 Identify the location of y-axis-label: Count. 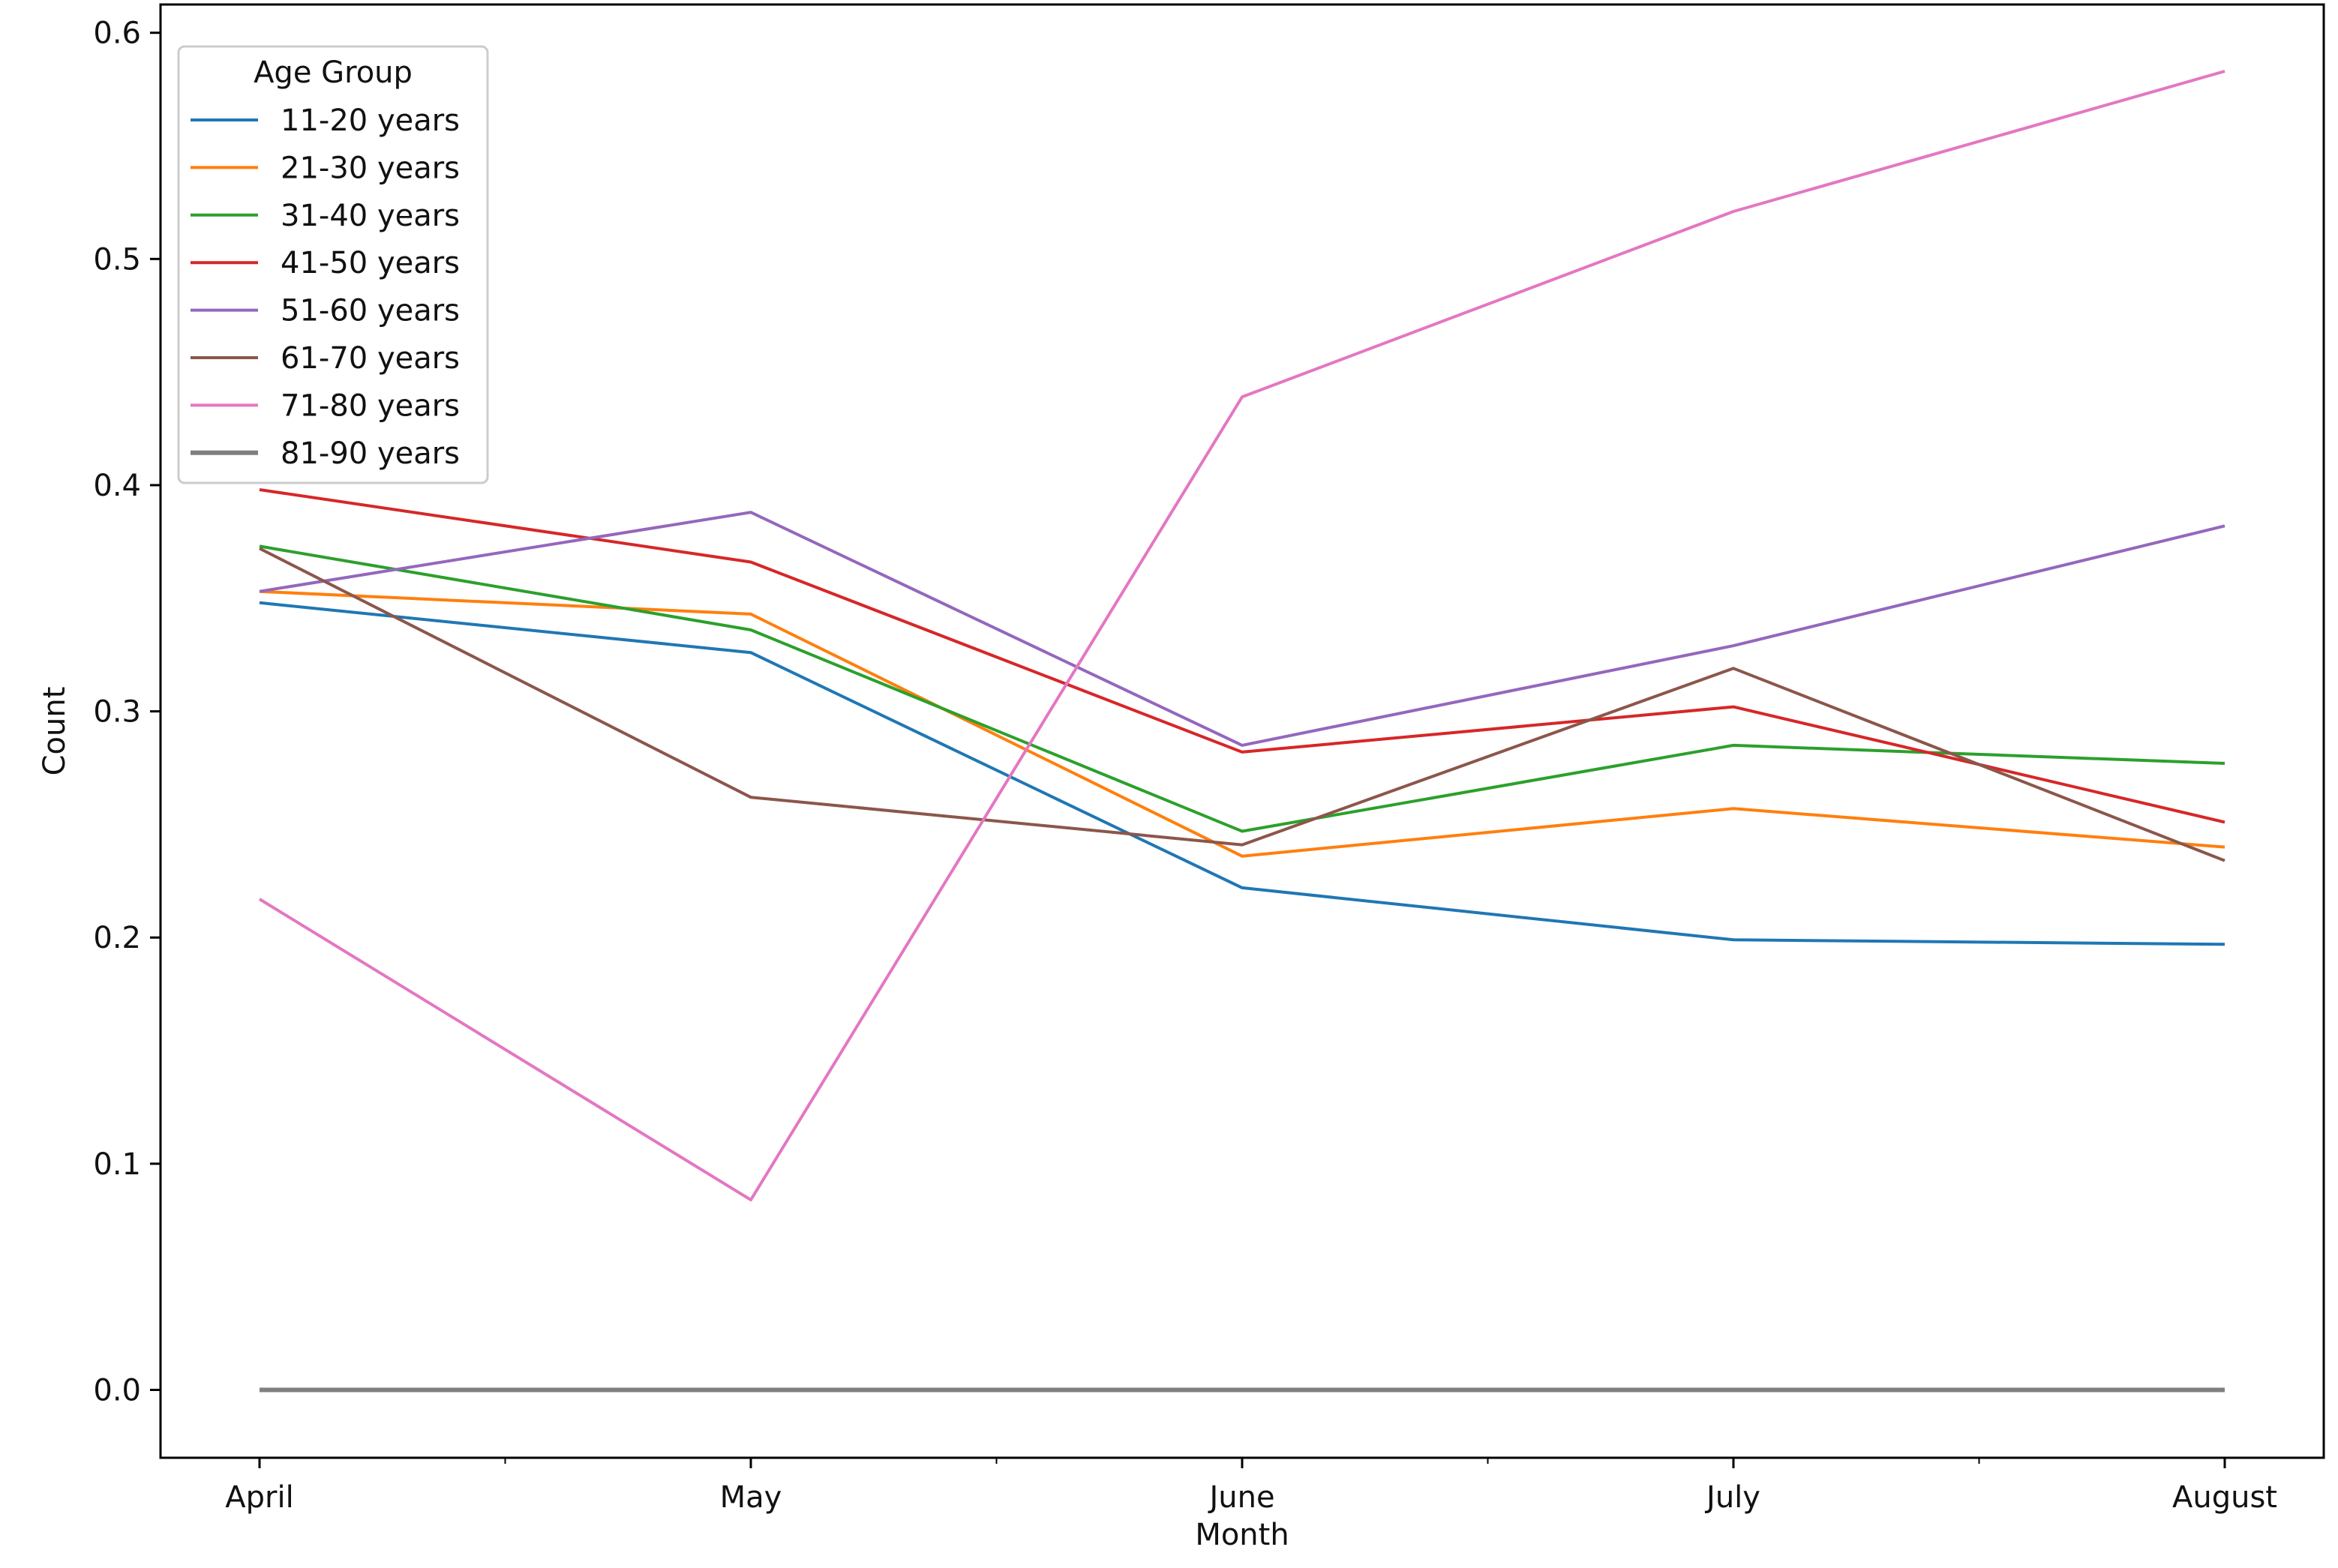
(55, 731).